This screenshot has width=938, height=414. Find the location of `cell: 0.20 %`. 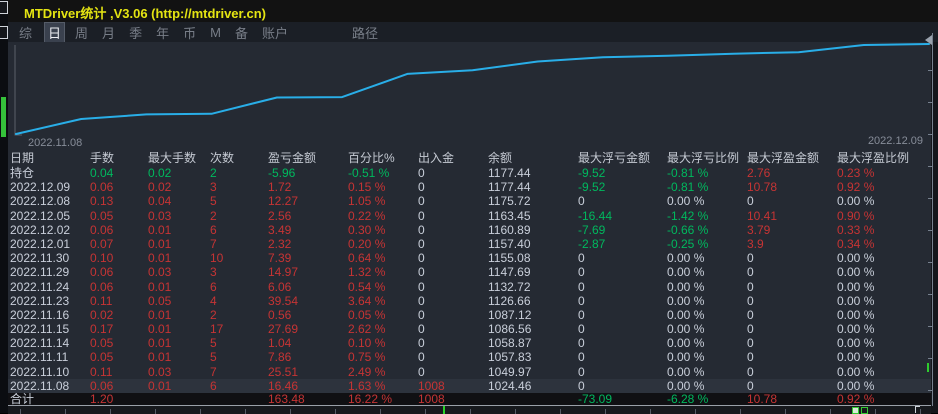

cell: 0.20 % is located at coordinates (367, 243).